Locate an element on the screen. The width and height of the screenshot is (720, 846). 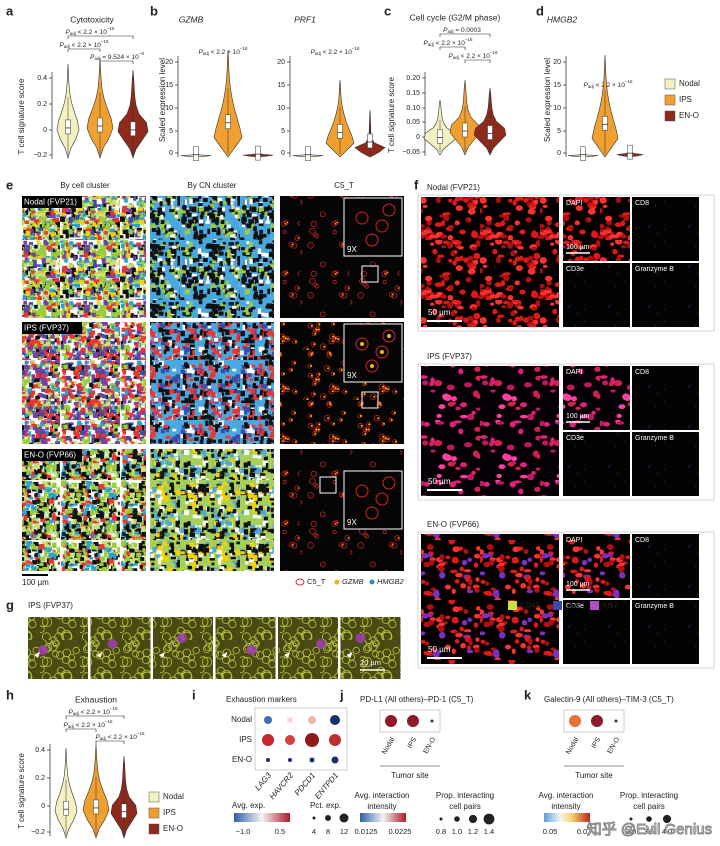
y-tick-label: 15 is located at coordinates (557, 85).